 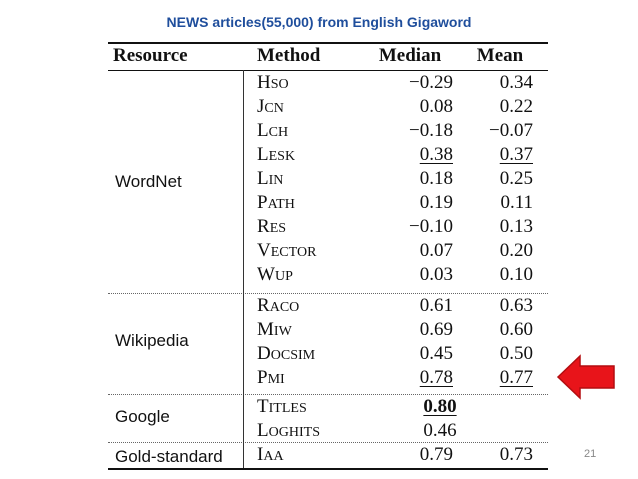 What do you see at coordinates (436, 250) in the screenshot?
I see `median-cell: 0.07` at bounding box center [436, 250].